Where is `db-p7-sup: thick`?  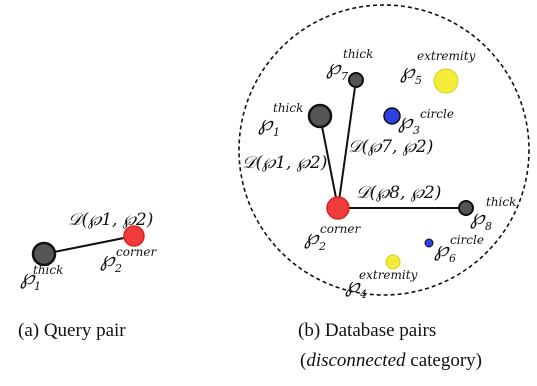 db-p7-sup: thick is located at coordinates (358, 54).